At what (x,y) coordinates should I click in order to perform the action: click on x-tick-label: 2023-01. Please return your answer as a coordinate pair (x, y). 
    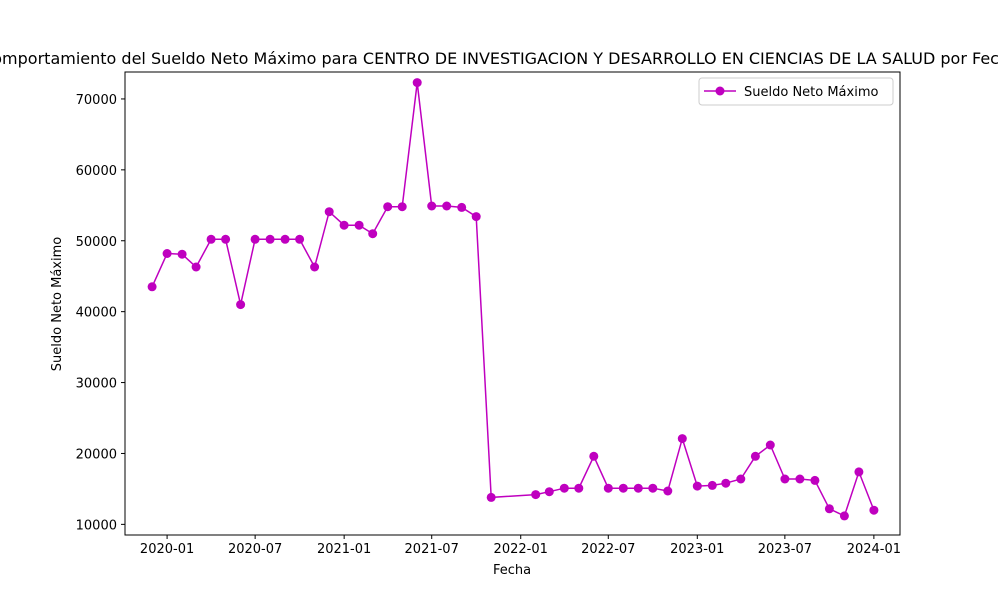
    Looking at the image, I should click on (697, 549).